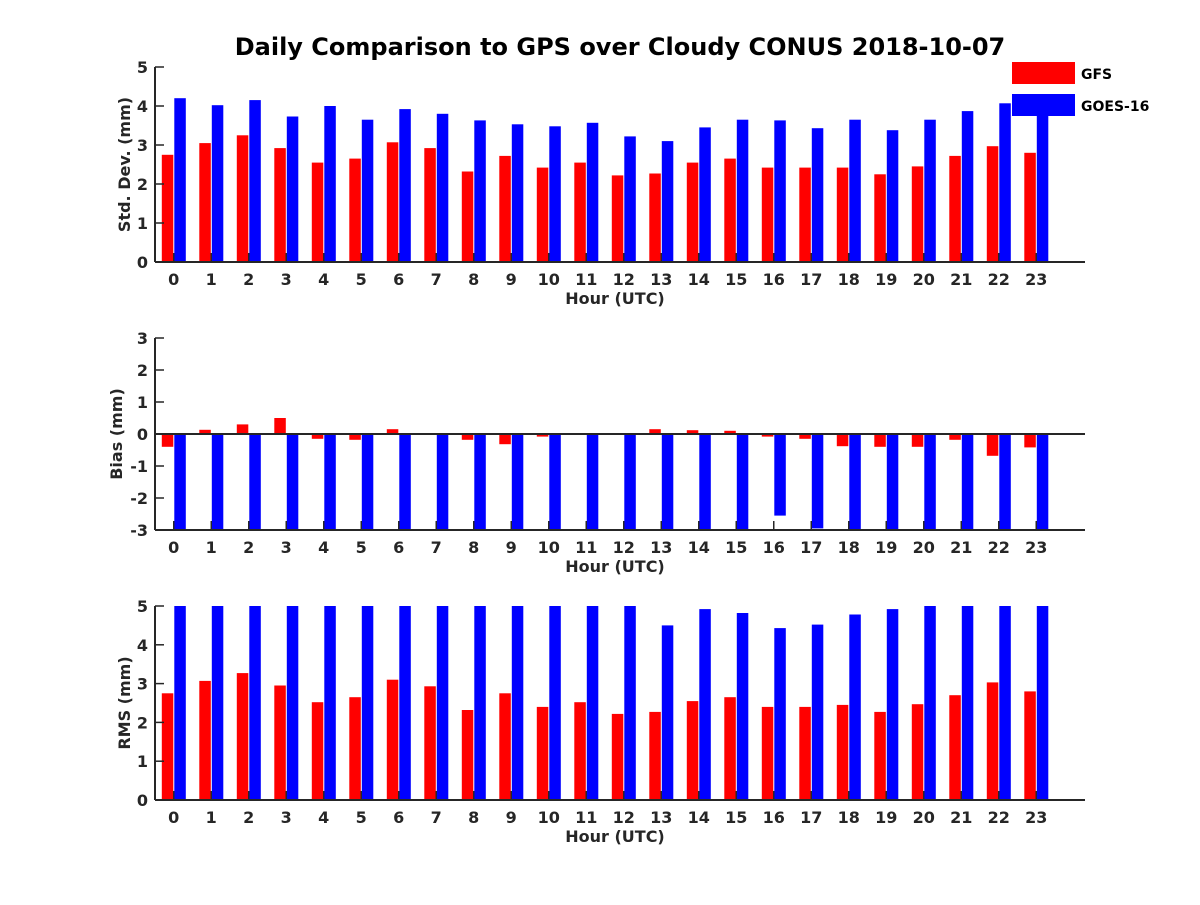  What do you see at coordinates (142, 184) in the screenshot?
I see `y-tick-label-p0-2: 2` at bounding box center [142, 184].